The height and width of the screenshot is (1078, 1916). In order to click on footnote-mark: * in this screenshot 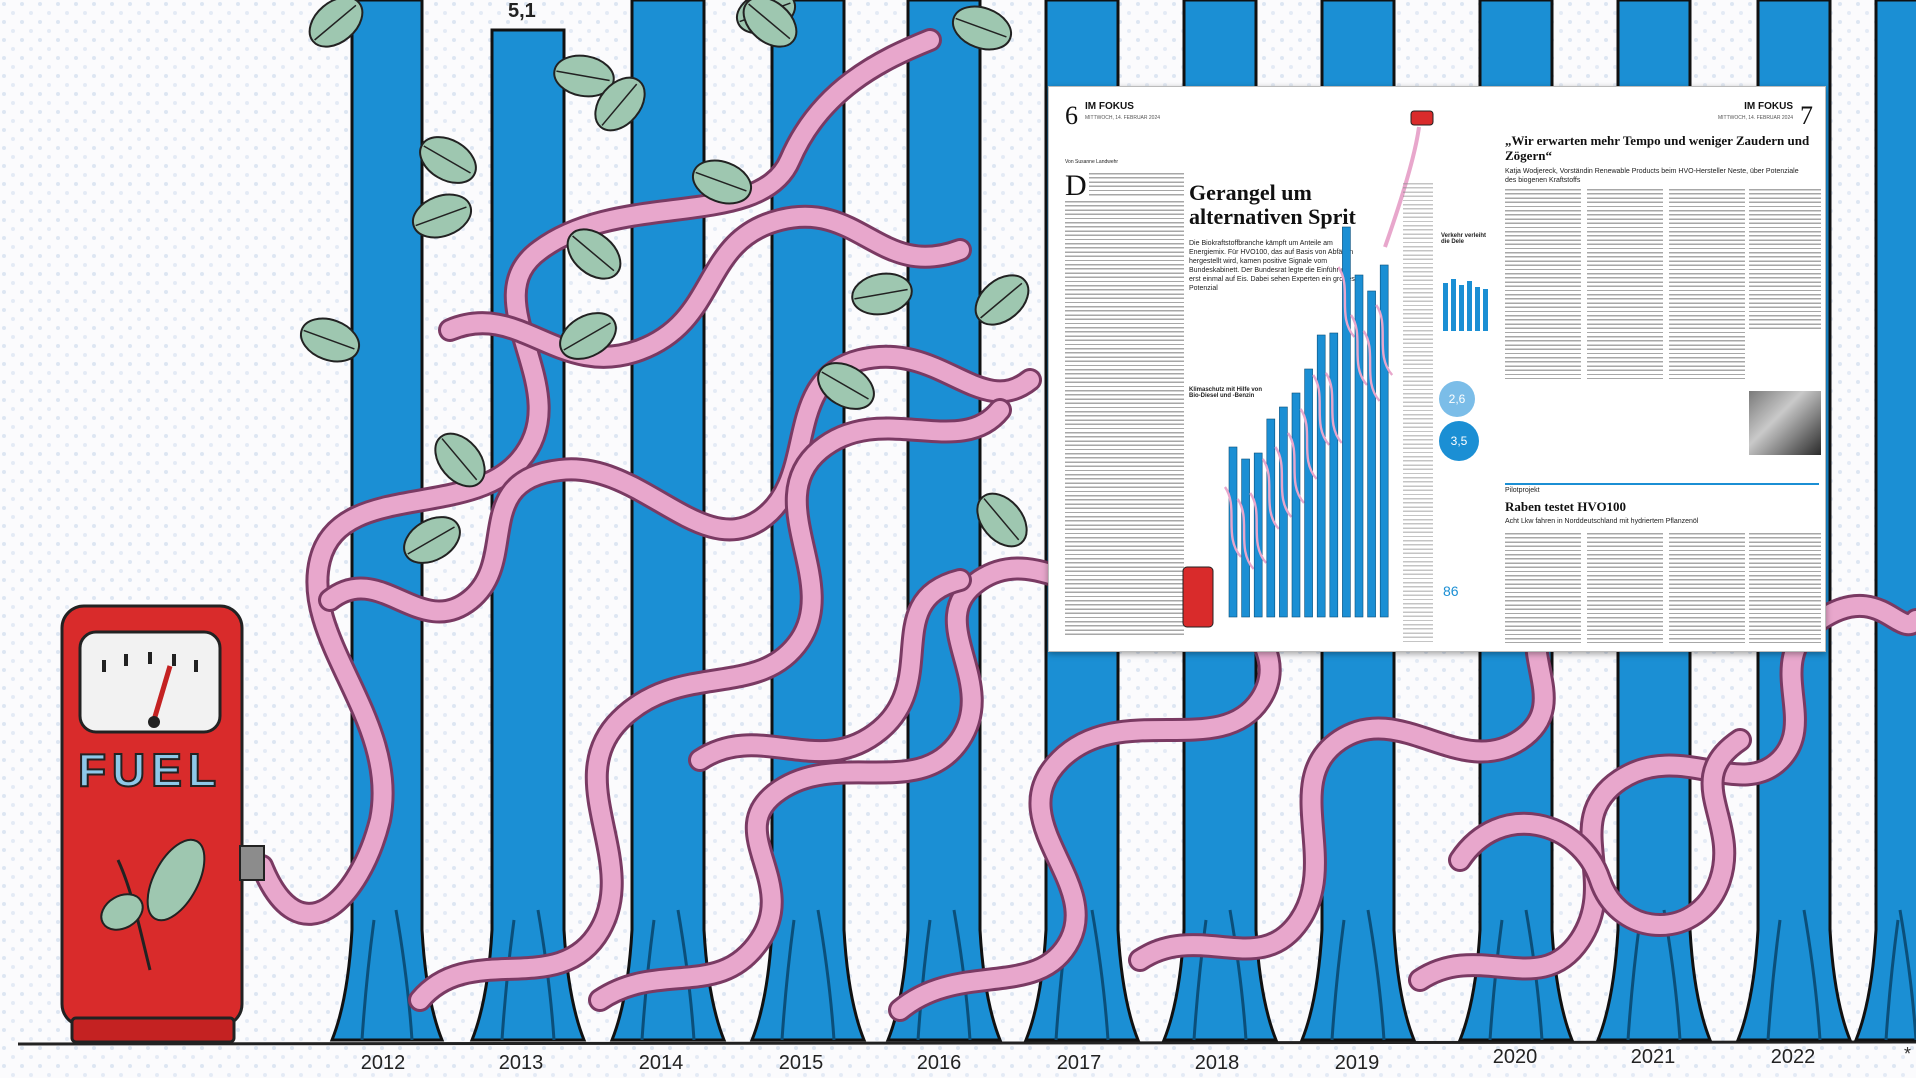, I will do `click(1908, 1054)`.